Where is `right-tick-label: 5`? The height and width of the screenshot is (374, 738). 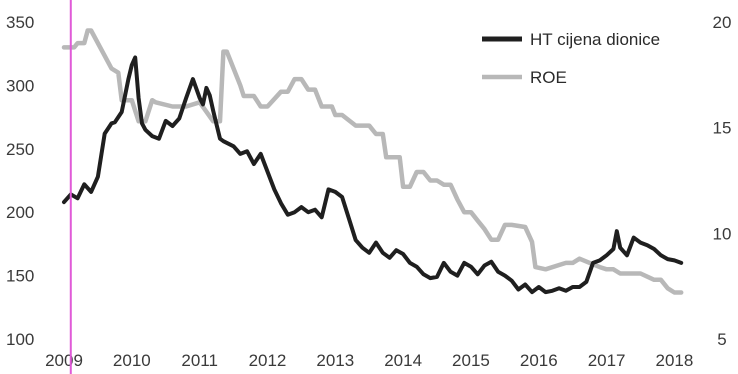 right-tick-label: 5 is located at coordinates (721, 339).